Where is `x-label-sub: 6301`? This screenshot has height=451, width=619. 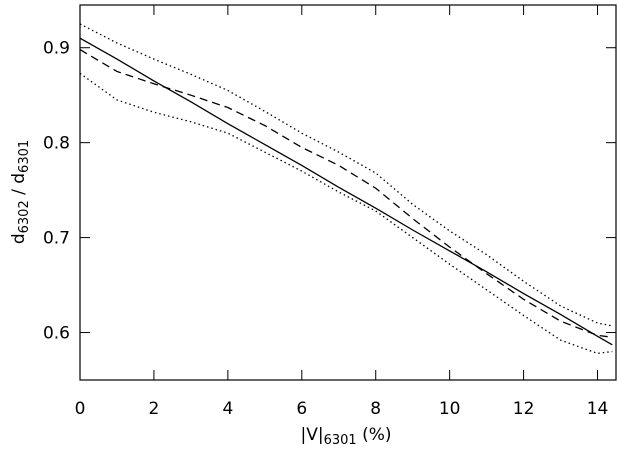
x-label-sub: 6301 is located at coordinates (340, 440).